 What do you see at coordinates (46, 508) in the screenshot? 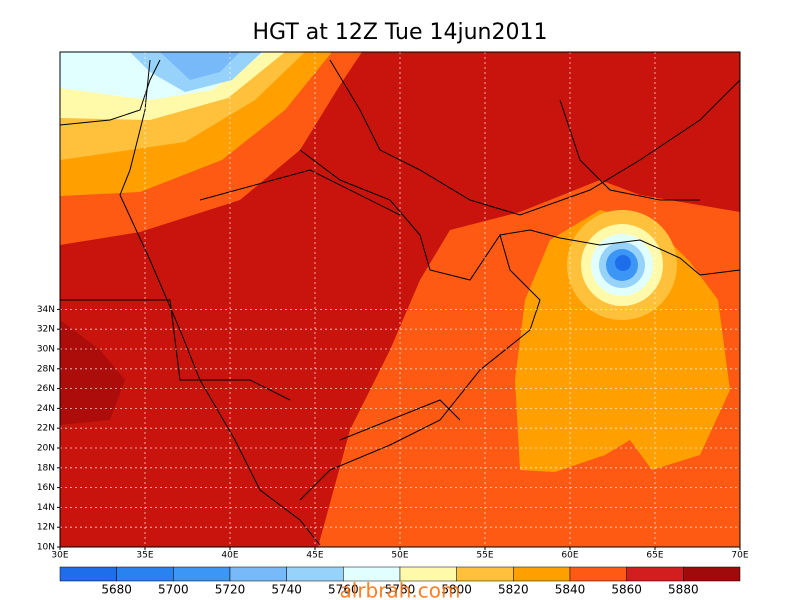
I see `y-tick-label: 14N` at bounding box center [46, 508].